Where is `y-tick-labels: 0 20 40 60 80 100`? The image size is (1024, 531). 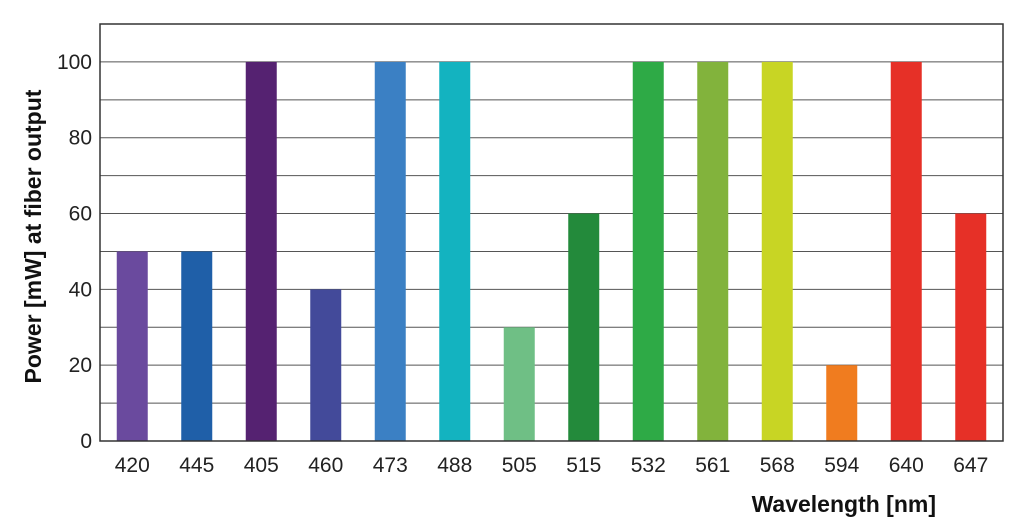
y-tick-labels: 0 20 40 60 80 100 is located at coordinates (74, 252).